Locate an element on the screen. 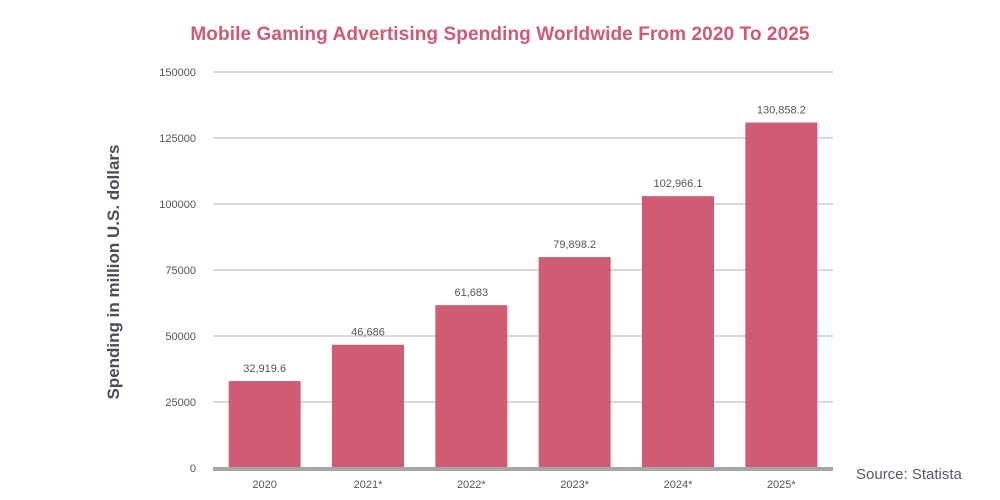 This screenshot has width=1000, height=500. y-tick-label: 150000 is located at coordinates (177, 73).